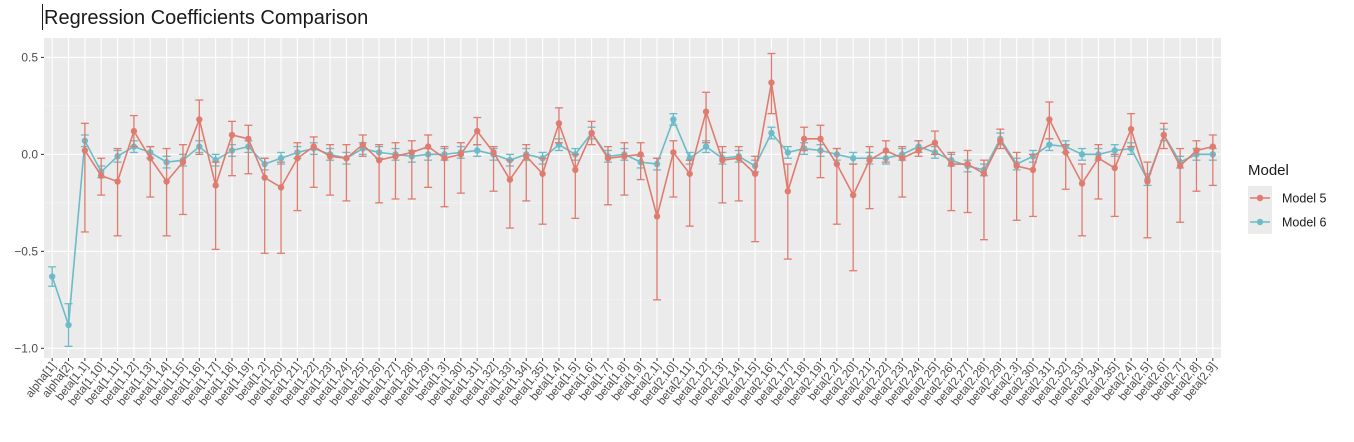  Describe the element at coordinates (29, 202) in the screenshot. I see `y-axis: −1.0 −0.5 0.0 0.5` at that location.